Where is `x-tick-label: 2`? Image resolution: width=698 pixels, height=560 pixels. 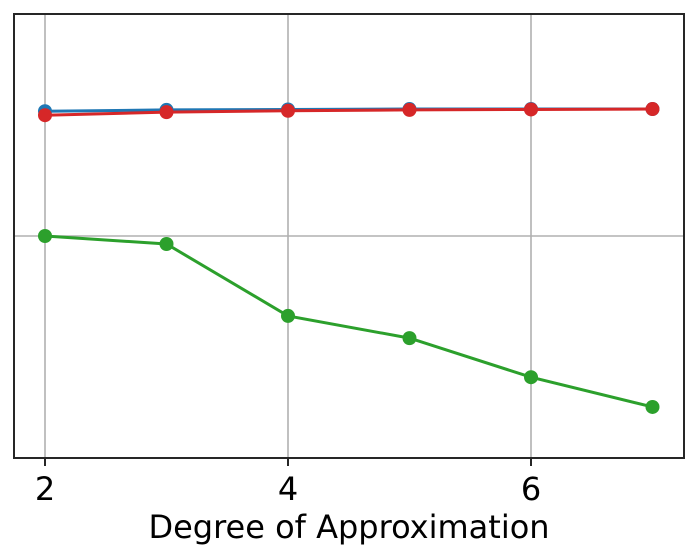
x-tick-label: 2 is located at coordinates (45, 489).